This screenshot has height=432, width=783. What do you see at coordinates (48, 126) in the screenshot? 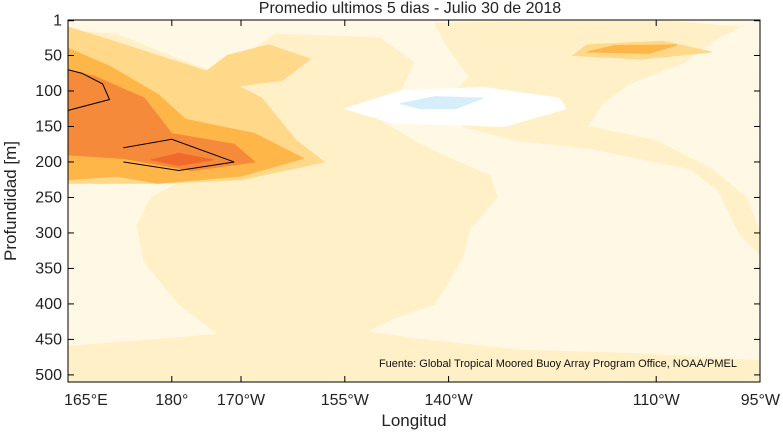
I see `y-tick-label: 150` at bounding box center [48, 126].